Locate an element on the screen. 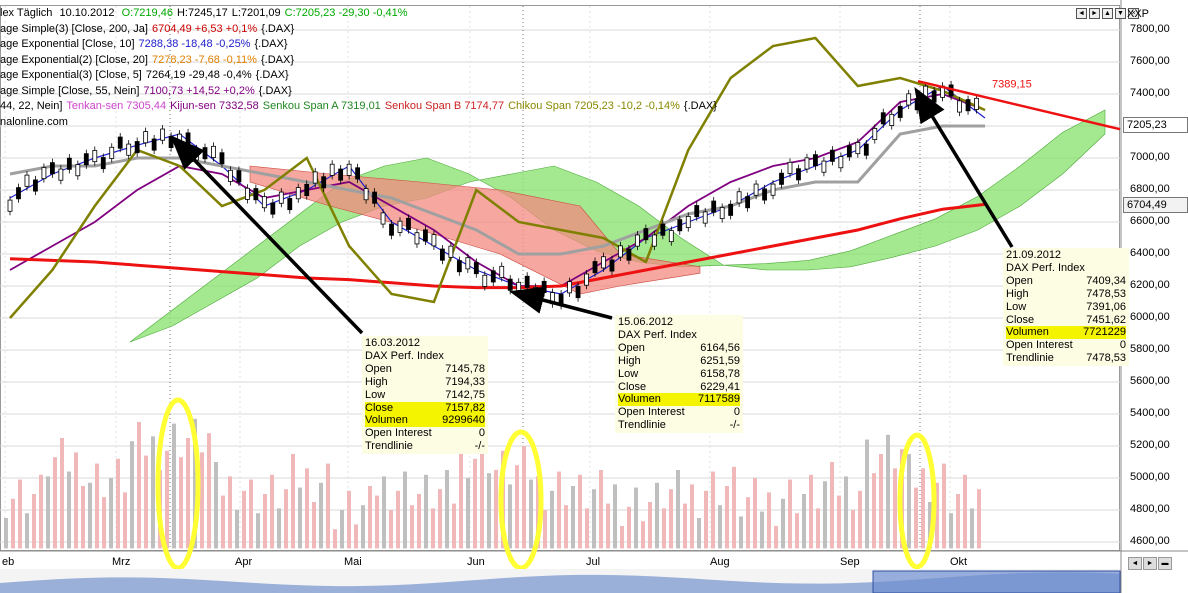 The image size is (1188, 593). info-row: Open 7409,34 is located at coordinates (1066, 281).